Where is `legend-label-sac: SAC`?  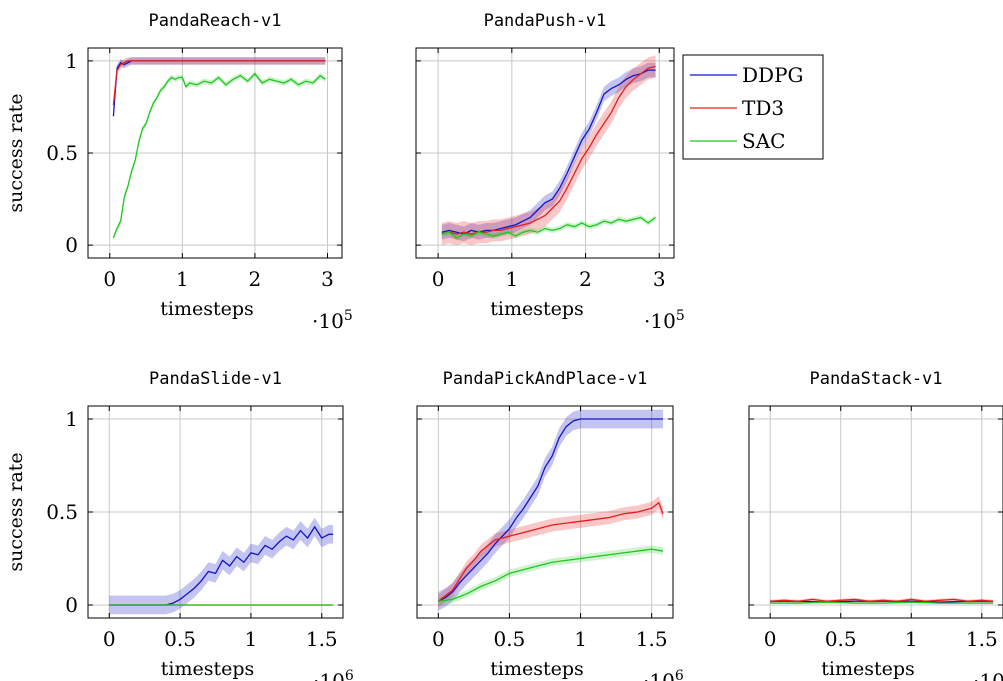 legend-label-sac: SAC is located at coordinates (763, 141).